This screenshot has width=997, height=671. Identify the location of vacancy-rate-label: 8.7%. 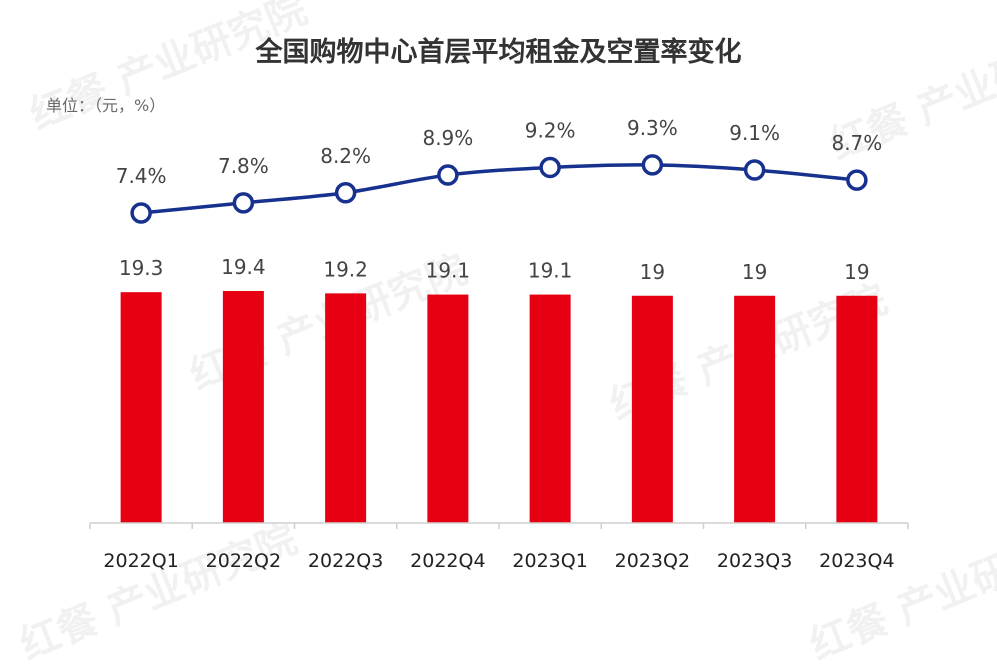
(856, 143).